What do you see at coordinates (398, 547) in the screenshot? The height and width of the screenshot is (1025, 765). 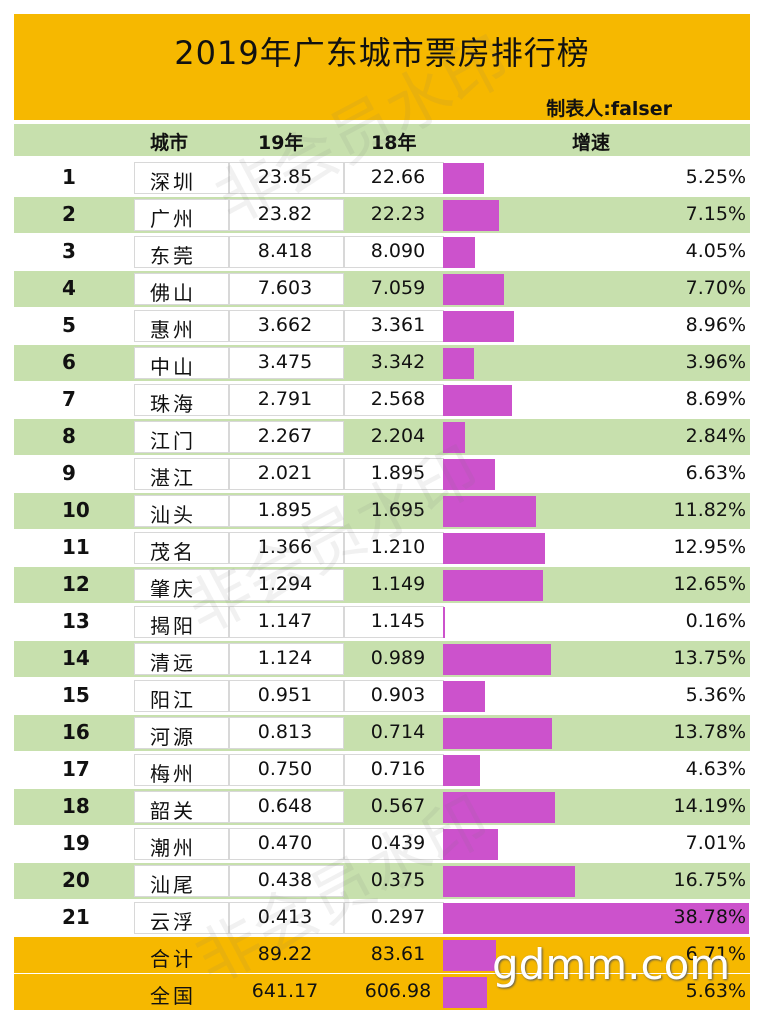 I see `value-2018: 1.210` at bounding box center [398, 547].